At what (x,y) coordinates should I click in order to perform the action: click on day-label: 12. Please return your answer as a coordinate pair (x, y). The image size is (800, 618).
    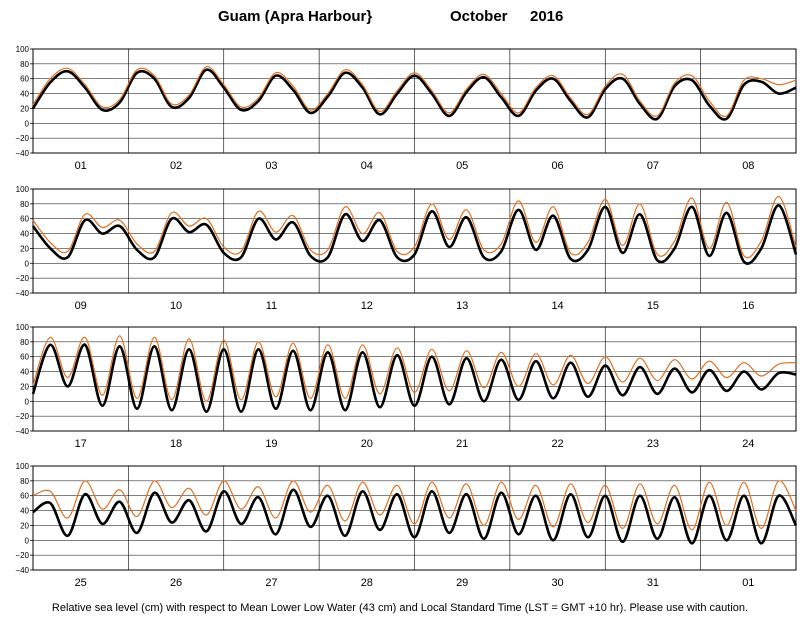
    Looking at the image, I should click on (367, 306).